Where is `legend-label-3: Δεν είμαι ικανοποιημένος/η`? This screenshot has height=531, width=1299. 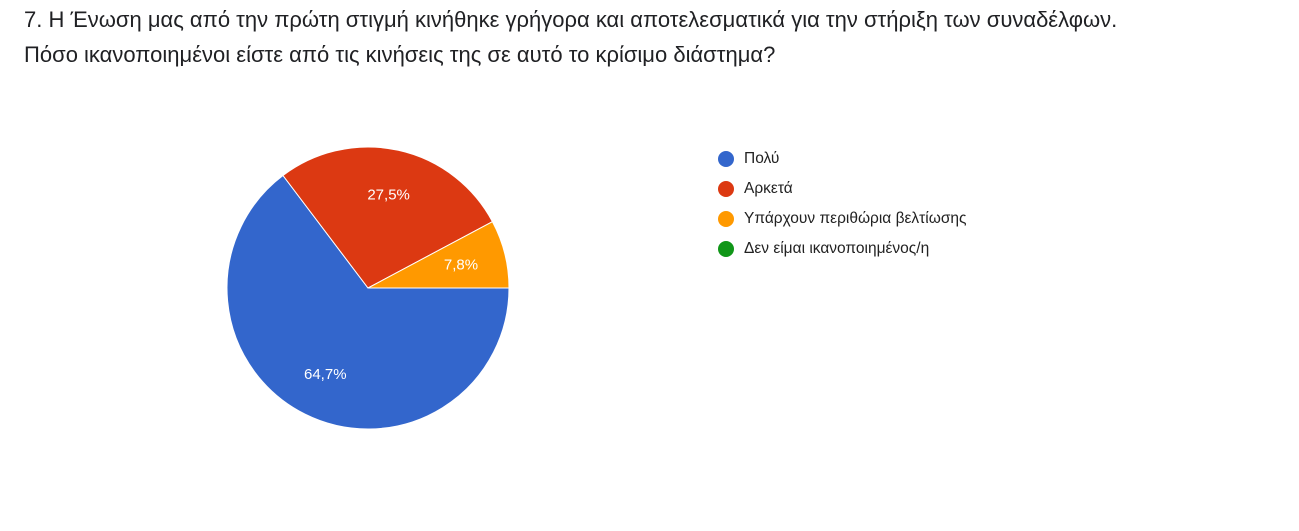 legend-label-3: Δεν είμαι ικανοποιημένος/η is located at coordinates (837, 248).